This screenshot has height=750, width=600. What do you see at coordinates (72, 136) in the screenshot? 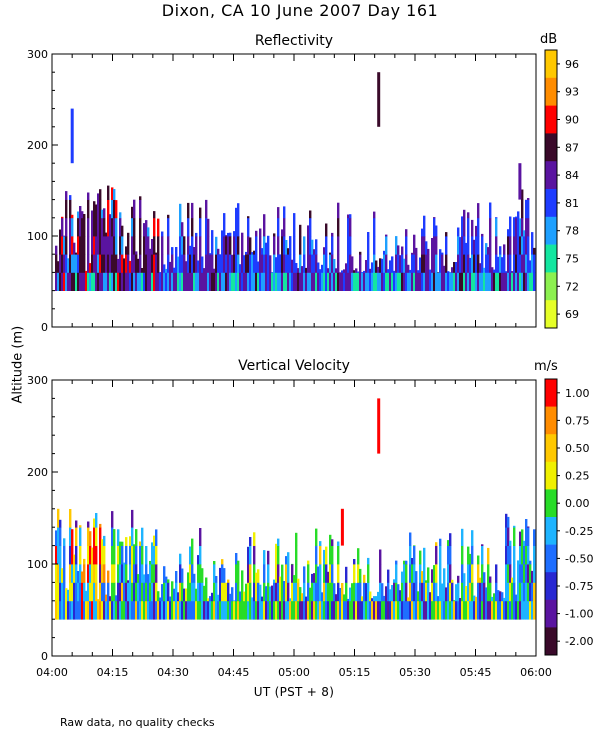
I see `feature-echo` at bounding box center [72, 136].